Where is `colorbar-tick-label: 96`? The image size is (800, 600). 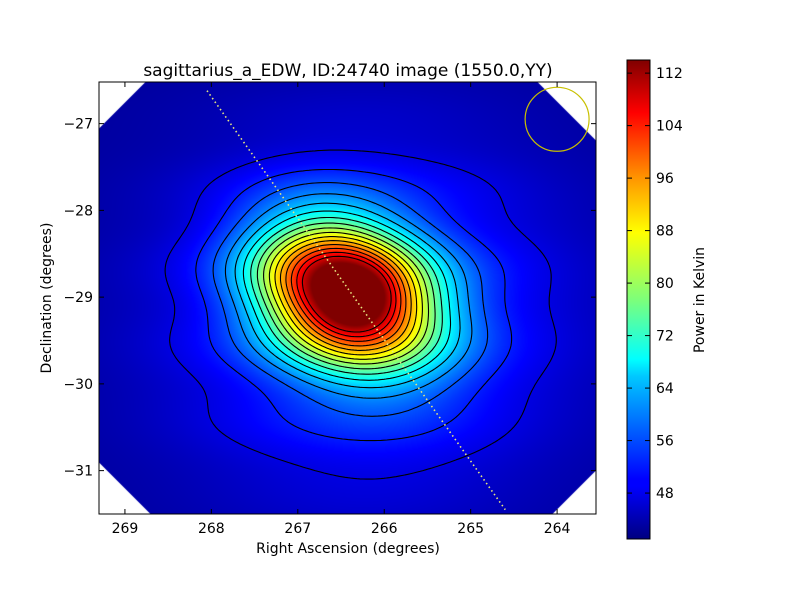 colorbar-tick-label: 96 is located at coordinates (665, 179).